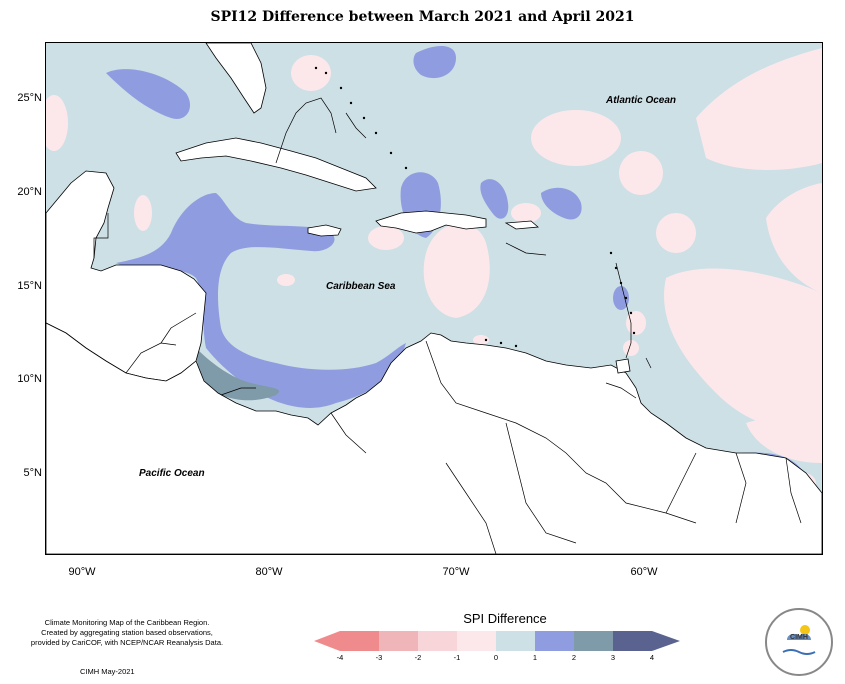  What do you see at coordinates (641, 100) in the screenshot?
I see `label-atlantic: Atlantic Ocean` at bounding box center [641, 100].